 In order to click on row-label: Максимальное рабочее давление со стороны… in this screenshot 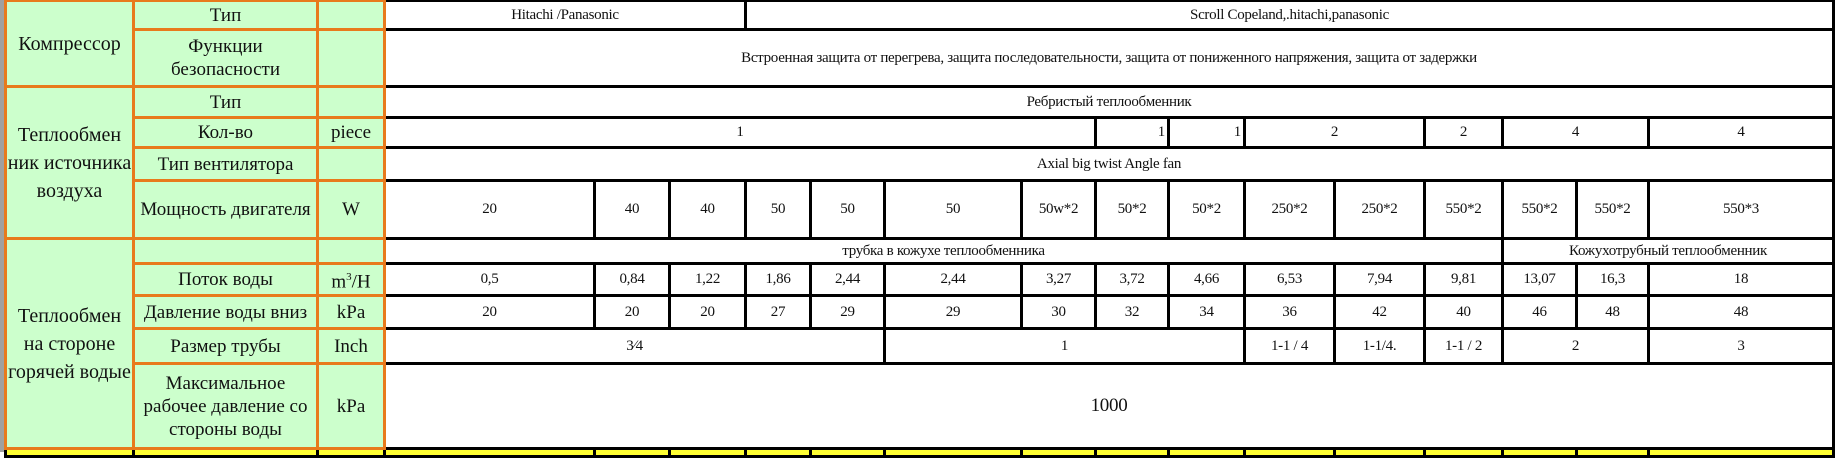, I will do `click(225, 406)`.